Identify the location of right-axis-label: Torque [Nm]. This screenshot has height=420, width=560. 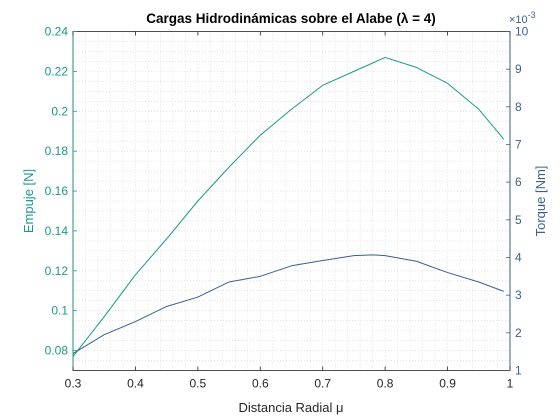
(540, 201).